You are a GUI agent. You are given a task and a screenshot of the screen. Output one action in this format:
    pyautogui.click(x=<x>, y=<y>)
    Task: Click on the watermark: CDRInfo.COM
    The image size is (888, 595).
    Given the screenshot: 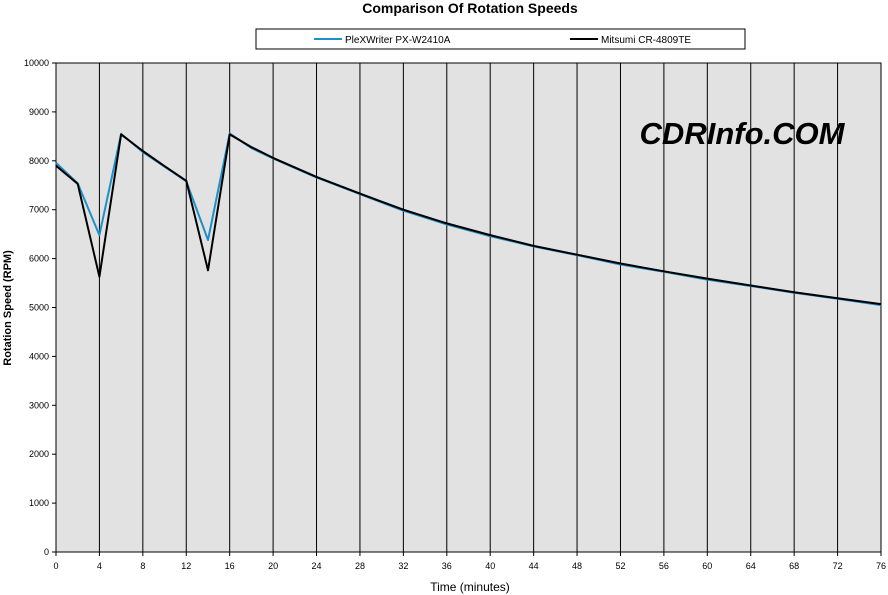 What is the action you would take?
    pyautogui.click(x=743, y=133)
    